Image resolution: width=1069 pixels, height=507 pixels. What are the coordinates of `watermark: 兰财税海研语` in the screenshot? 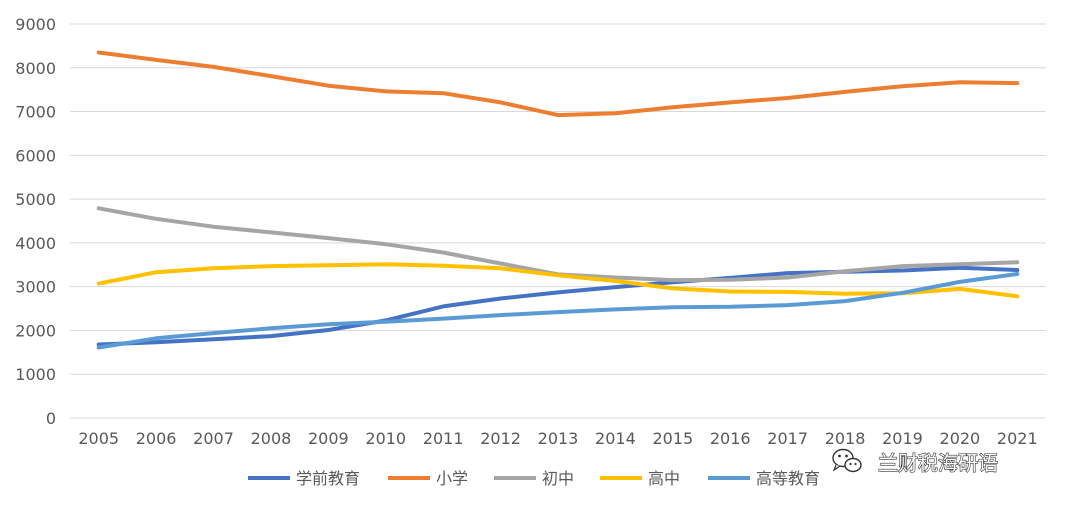 It's located at (915, 462).